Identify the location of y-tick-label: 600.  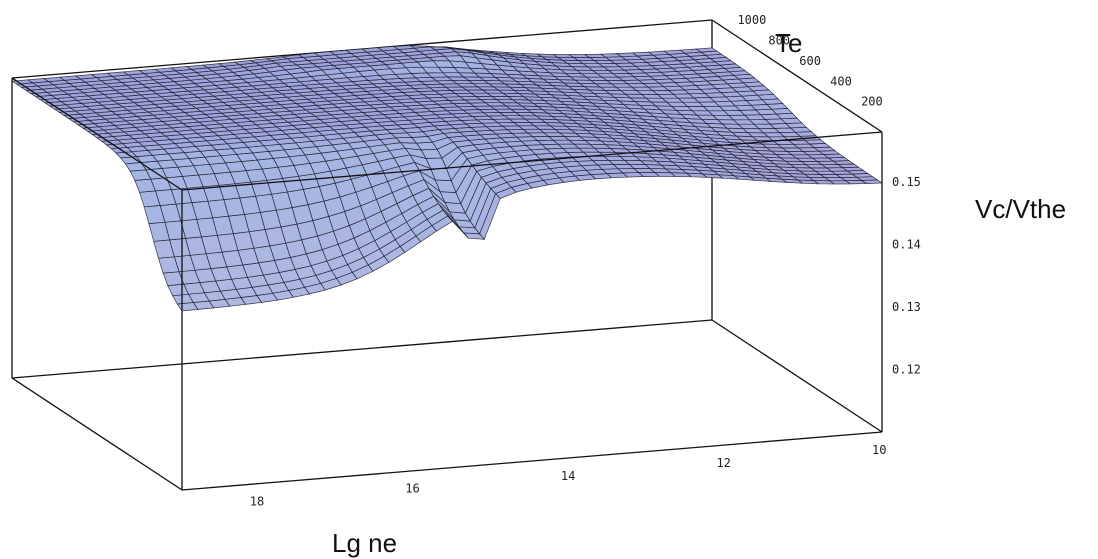
(810, 61).